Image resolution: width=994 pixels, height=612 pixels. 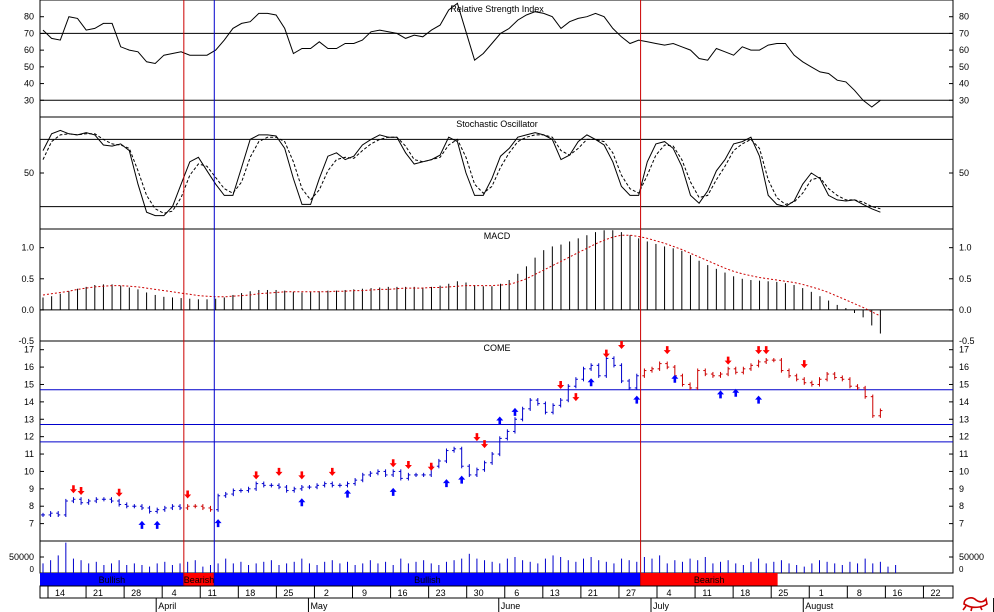 I want to click on rsi-tick-label-right: 50, so click(x=964, y=67).